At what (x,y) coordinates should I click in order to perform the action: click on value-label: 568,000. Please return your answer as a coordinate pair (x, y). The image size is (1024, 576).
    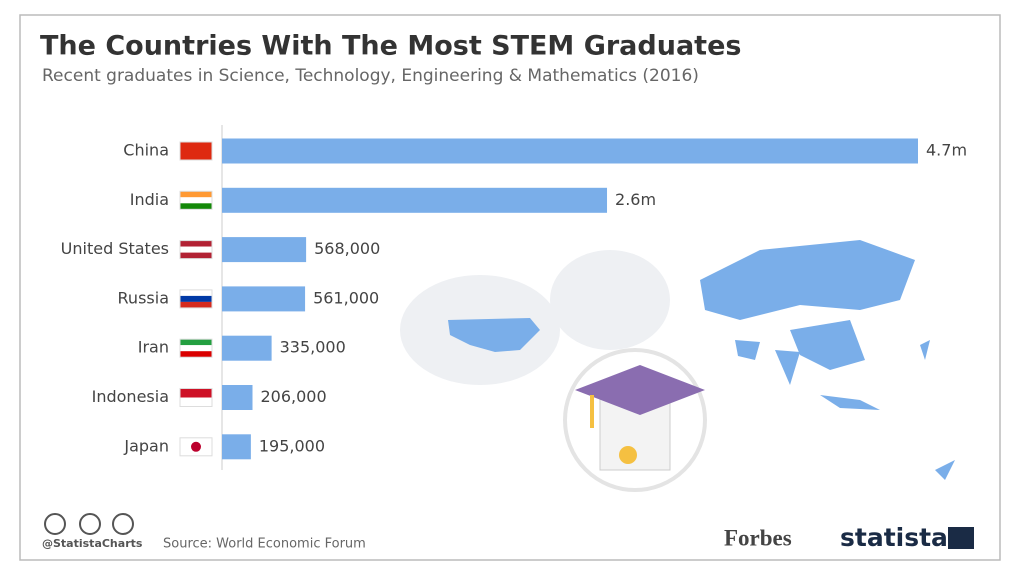
    Looking at the image, I should click on (347, 248).